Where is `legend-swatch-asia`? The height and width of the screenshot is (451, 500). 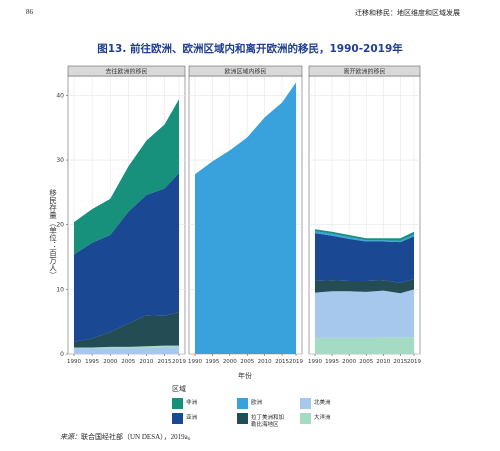
legend-swatch-asia is located at coordinates (177, 418).